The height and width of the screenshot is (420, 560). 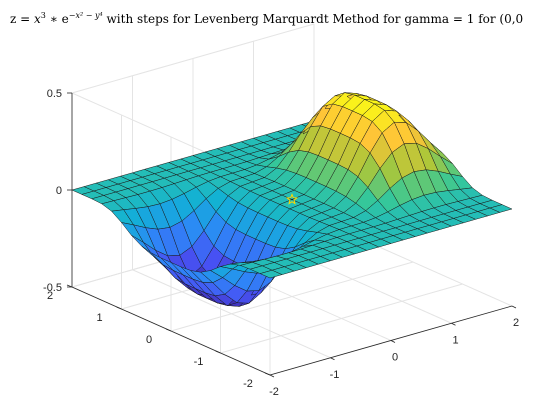 I want to click on x-tick-label: -1, so click(x=335, y=375).